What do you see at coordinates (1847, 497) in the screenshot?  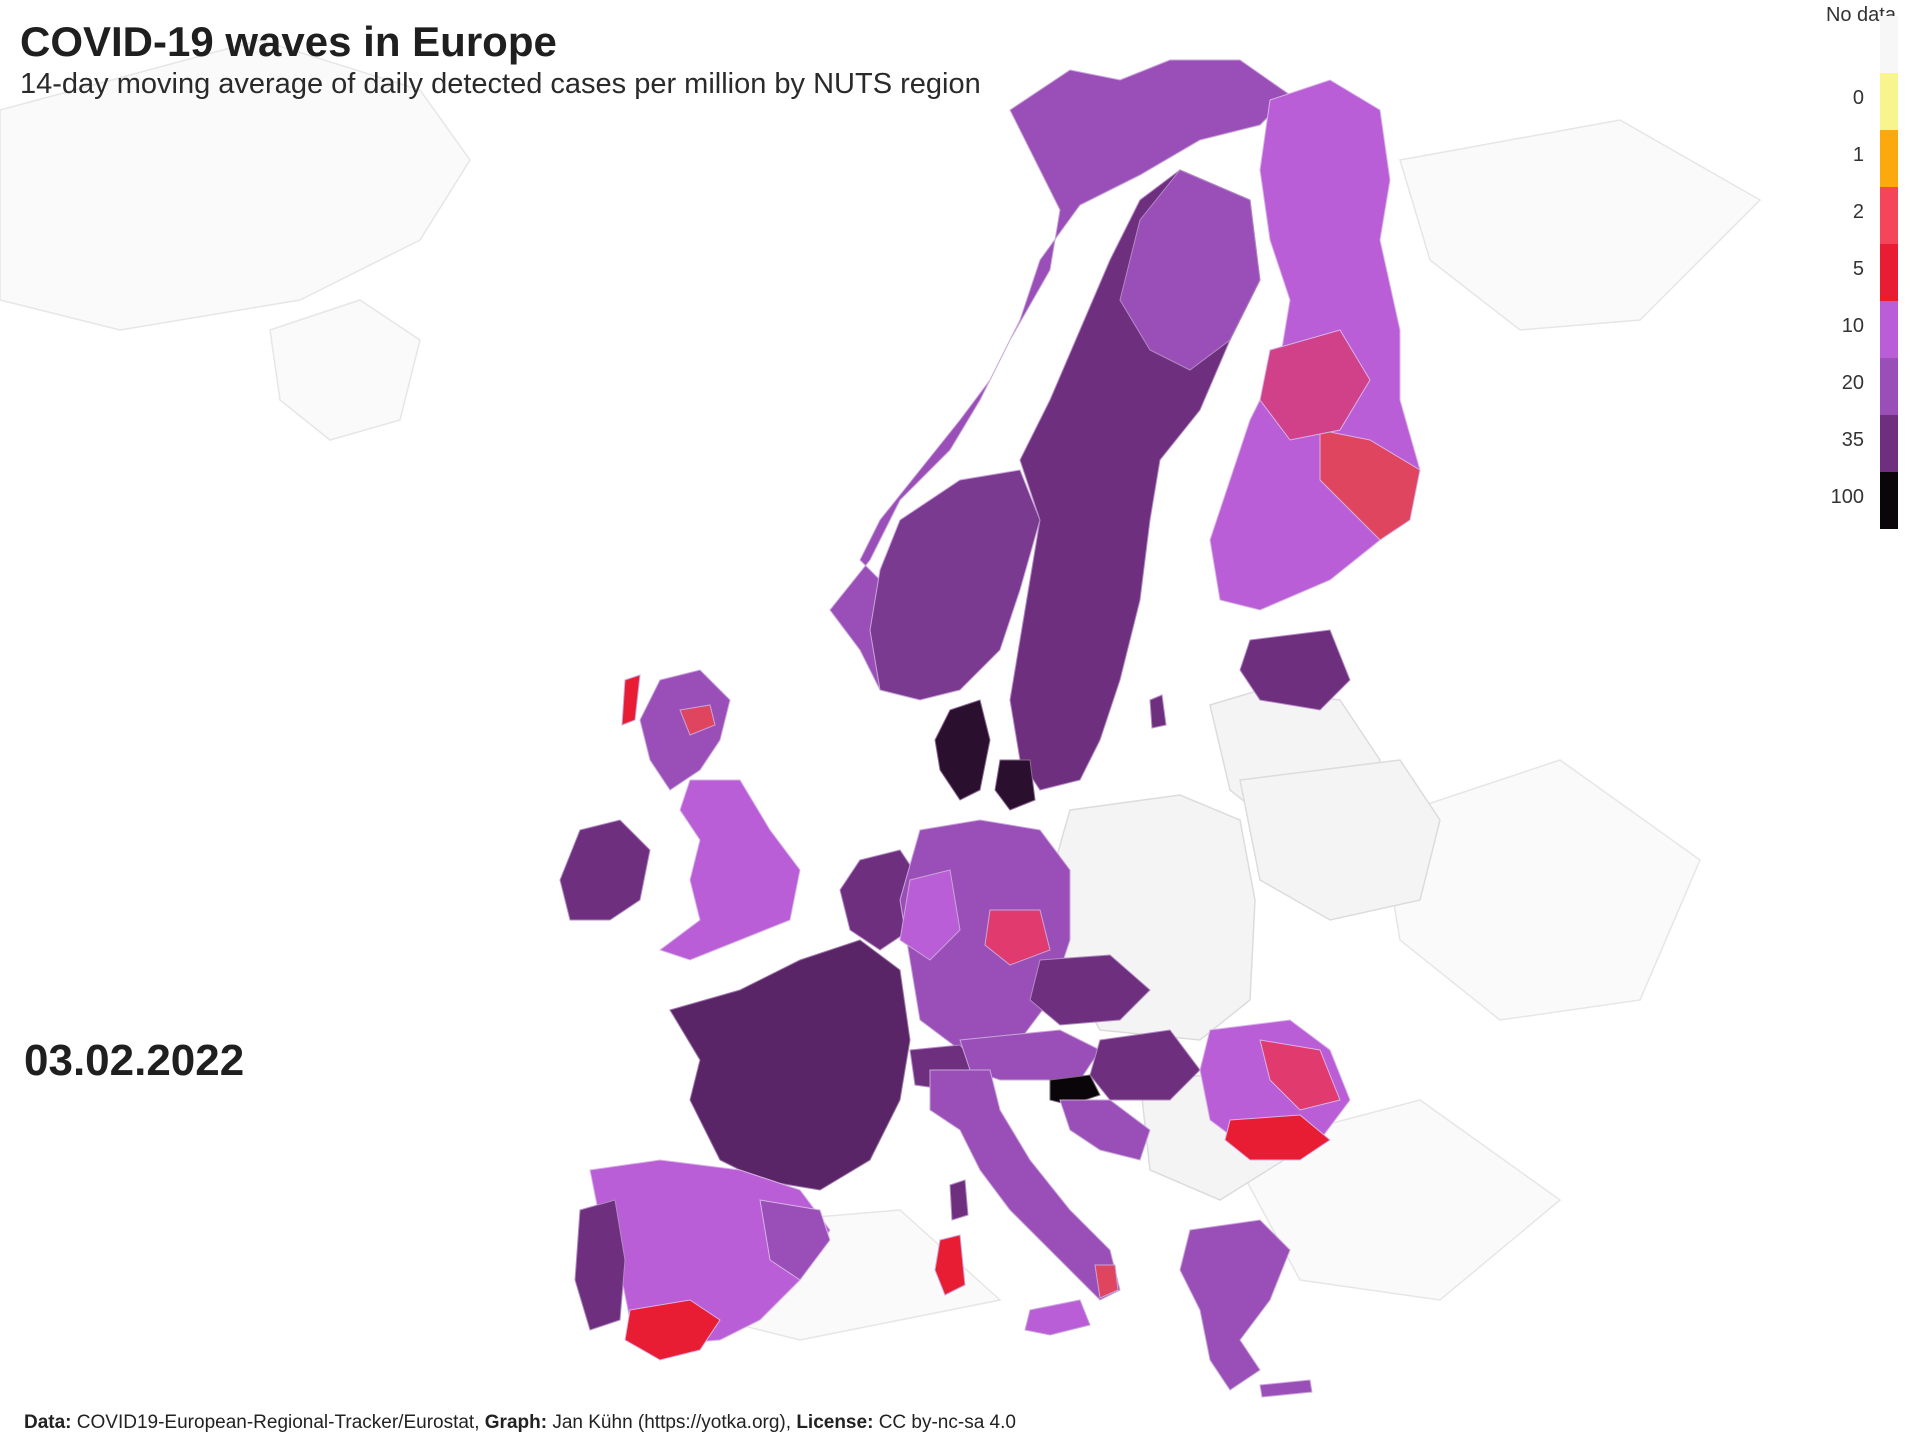 I see `legend-label-100: 100` at bounding box center [1847, 497].